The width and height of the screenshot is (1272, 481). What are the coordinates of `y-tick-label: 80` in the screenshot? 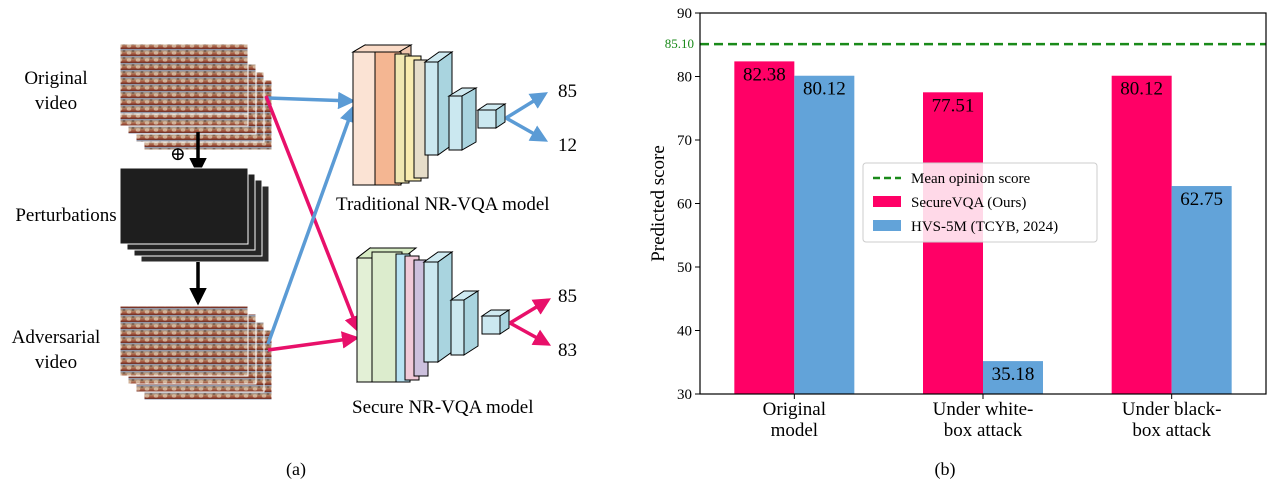 It's located at (684, 78).